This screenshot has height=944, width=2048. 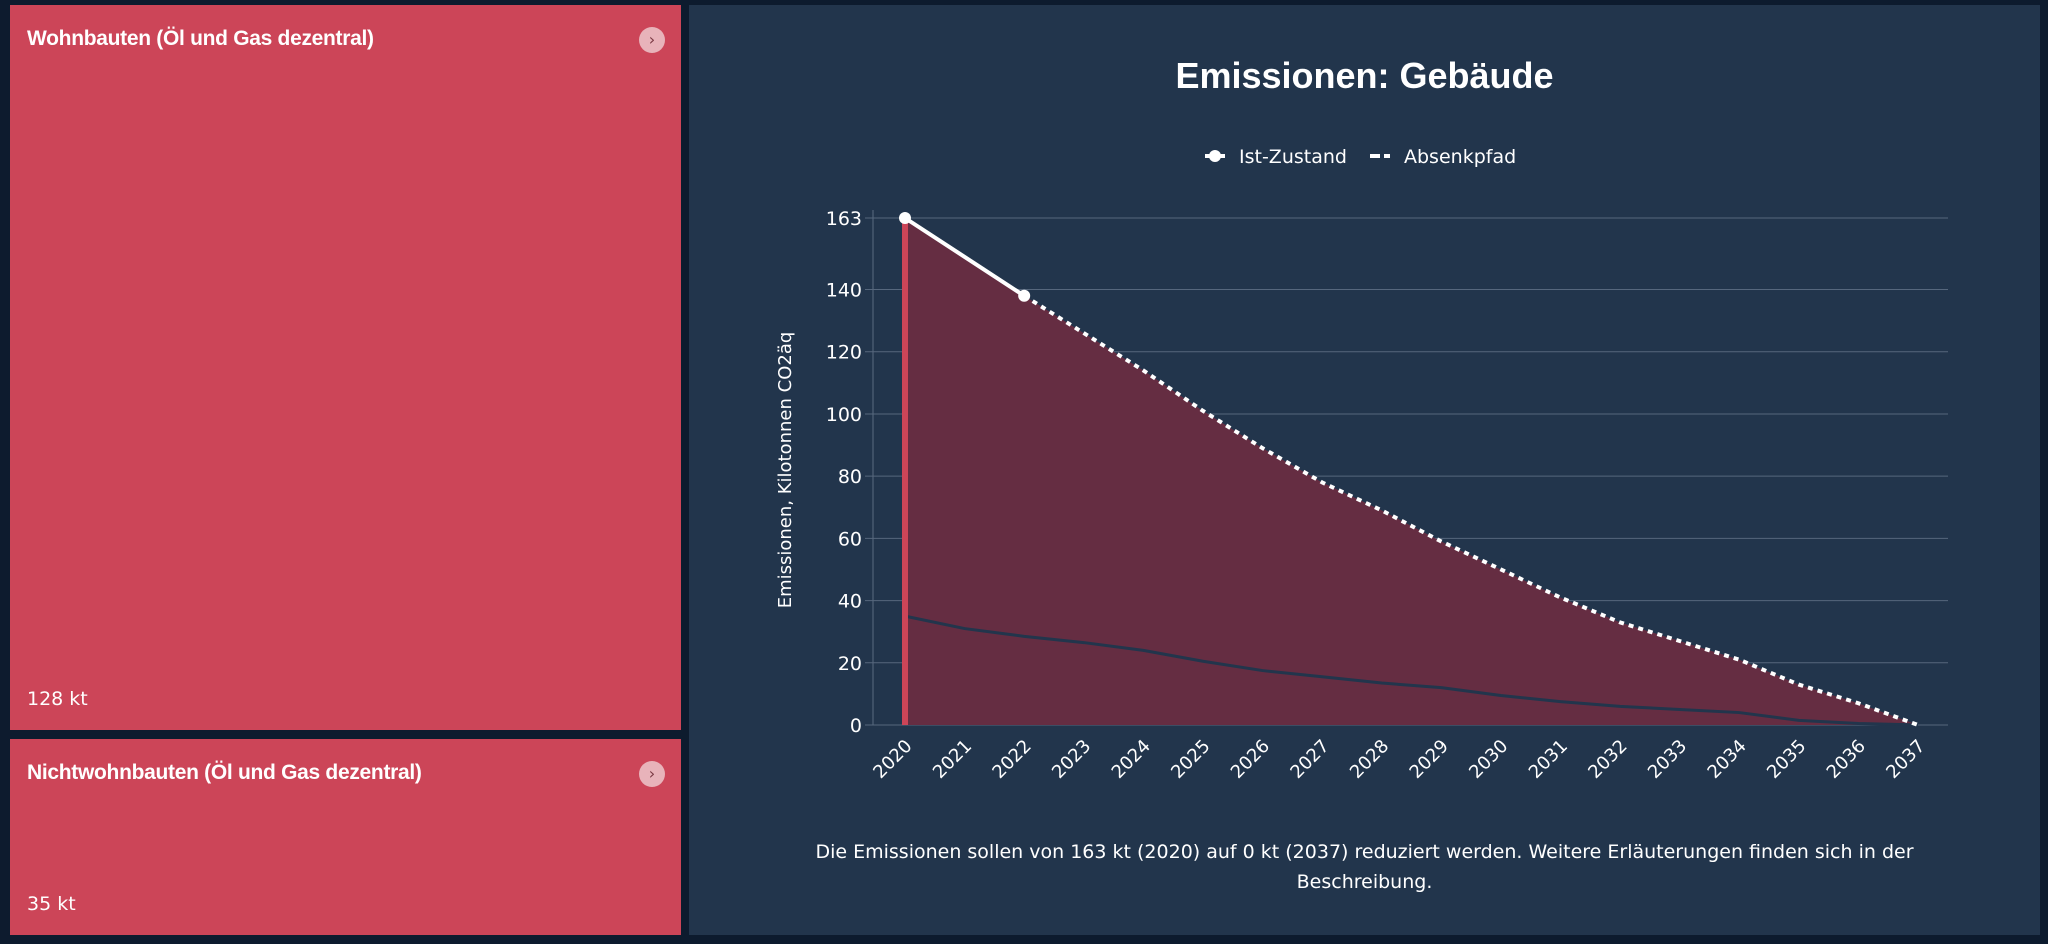 What do you see at coordinates (1293, 157) in the screenshot?
I see `legend-ist-zustand-label: Ist-Zustand` at bounding box center [1293, 157].